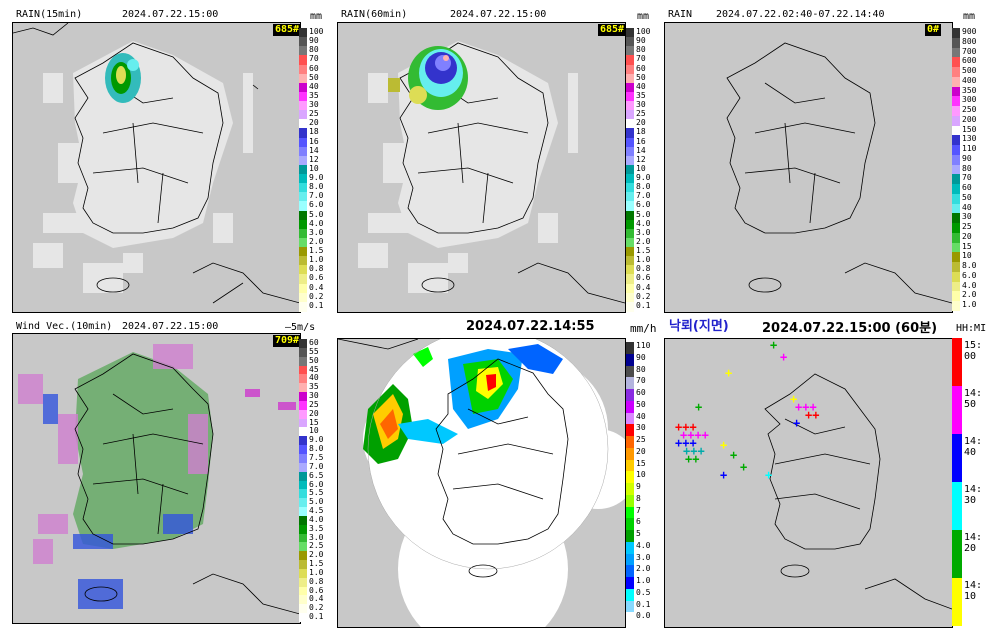 The width and height of the screenshot is (991, 637). I want to click on scale-label: 5.5, so click(316, 493).